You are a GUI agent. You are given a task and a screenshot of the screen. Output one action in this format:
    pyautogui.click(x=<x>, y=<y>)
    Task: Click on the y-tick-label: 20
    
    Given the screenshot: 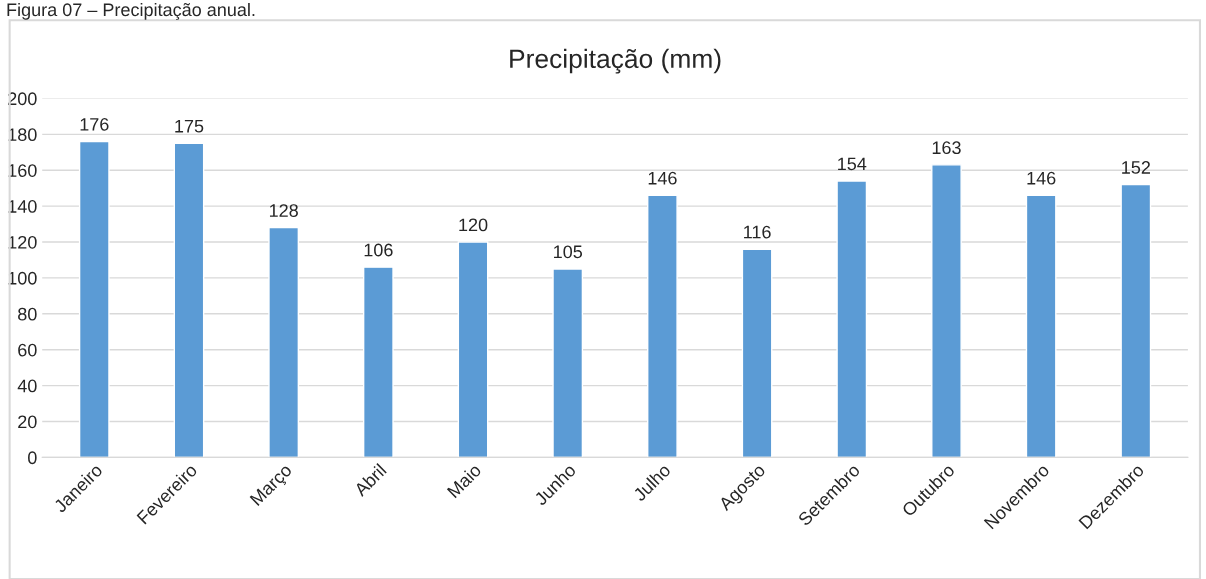 What is the action you would take?
    pyautogui.click(x=27, y=422)
    